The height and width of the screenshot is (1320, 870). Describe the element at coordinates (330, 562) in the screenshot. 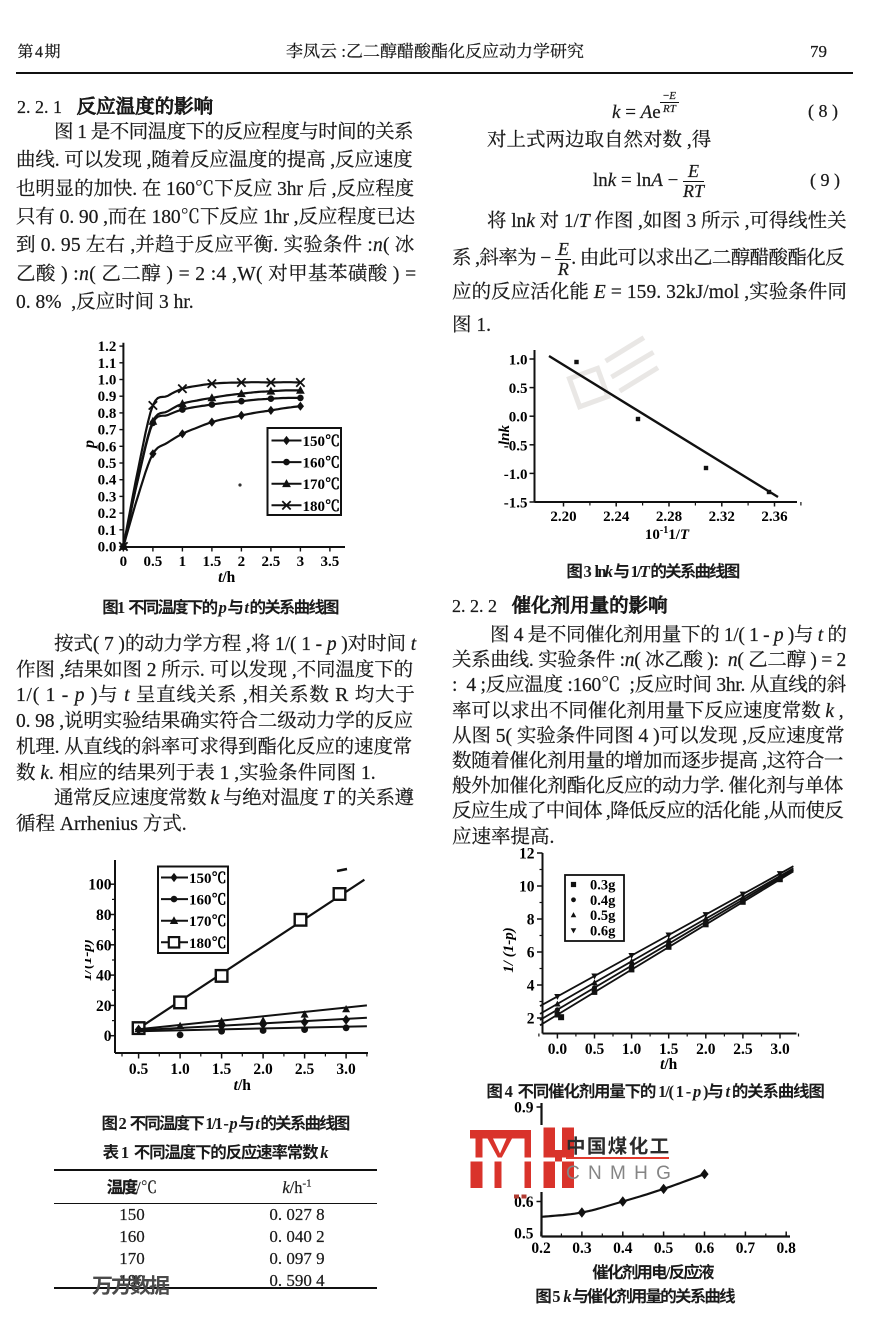

I see `svg-text: 3.5` at that location.